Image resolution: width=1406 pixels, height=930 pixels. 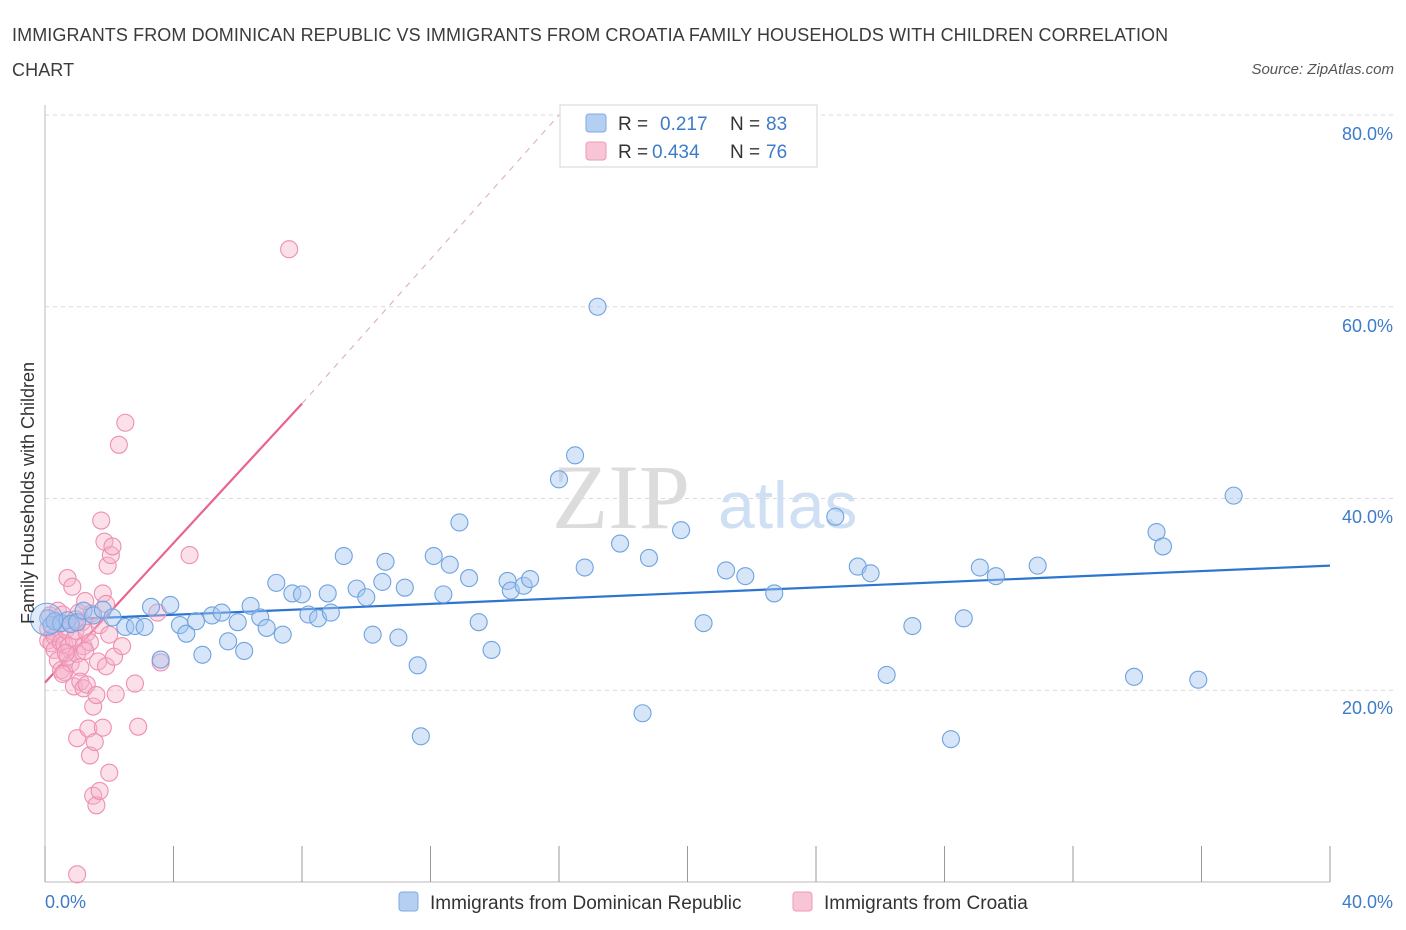 What do you see at coordinates (787, 505) in the screenshot?
I see `watermark-atlas: atlas` at bounding box center [787, 505].